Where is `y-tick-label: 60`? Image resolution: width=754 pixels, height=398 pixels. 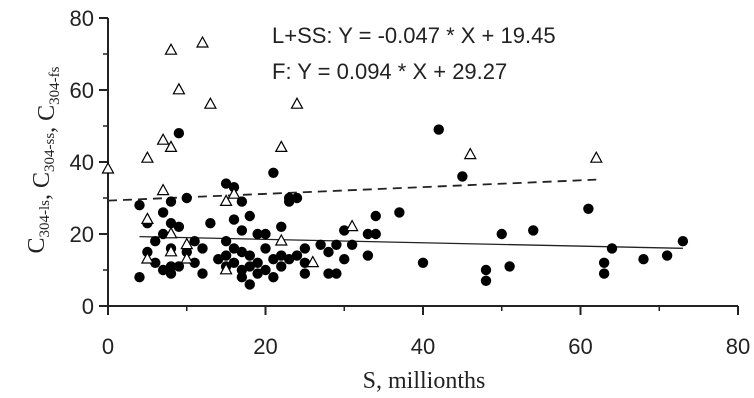 y-tick-label: 60 is located at coordinates (82, 90).